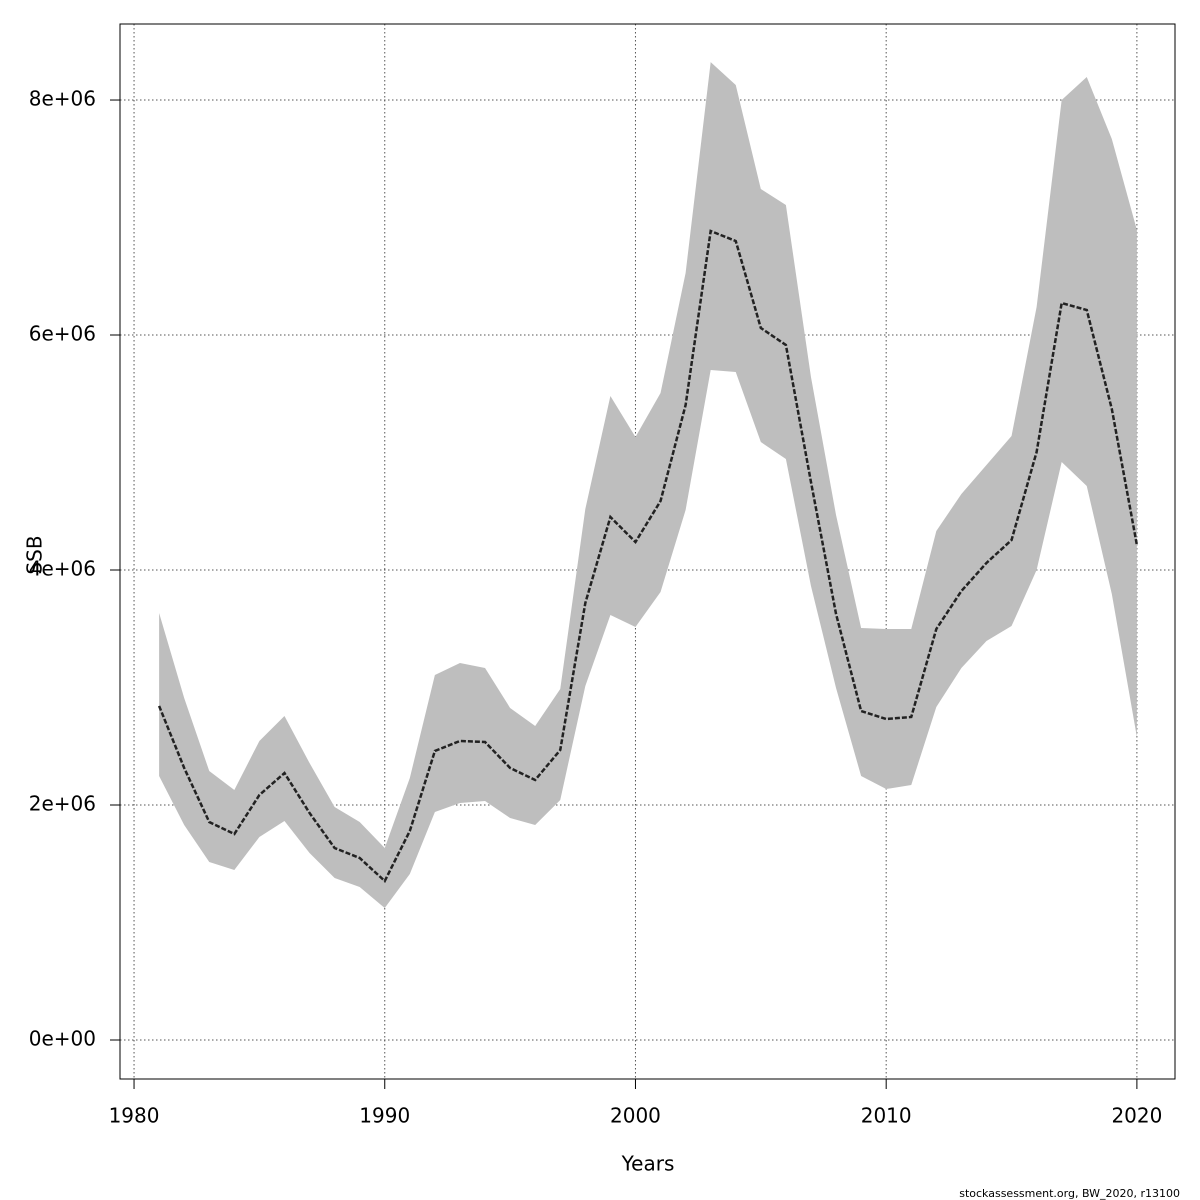 Image resolution: width=1200 pixels, height=1200 pixels. What do you see at coordinates (35, 554) in the screenshot?
I see `y-axis-label: SSB` at bounding box center [35, 554].